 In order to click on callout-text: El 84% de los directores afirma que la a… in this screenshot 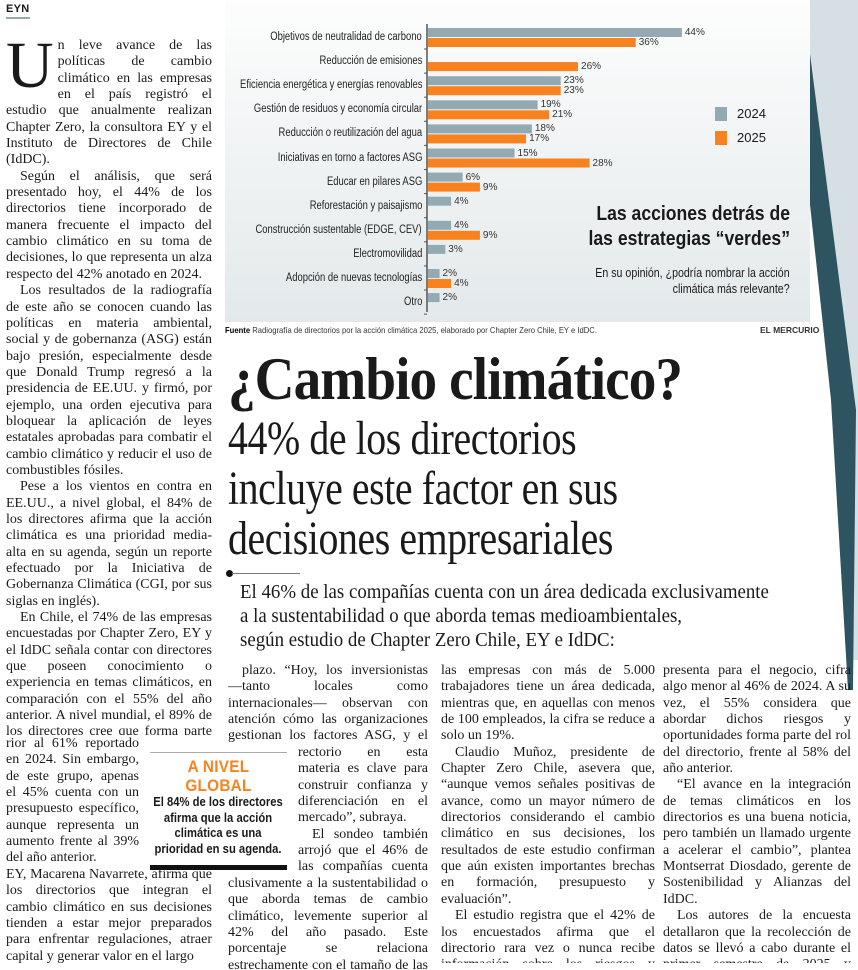, I will do `click(218, 825)`.